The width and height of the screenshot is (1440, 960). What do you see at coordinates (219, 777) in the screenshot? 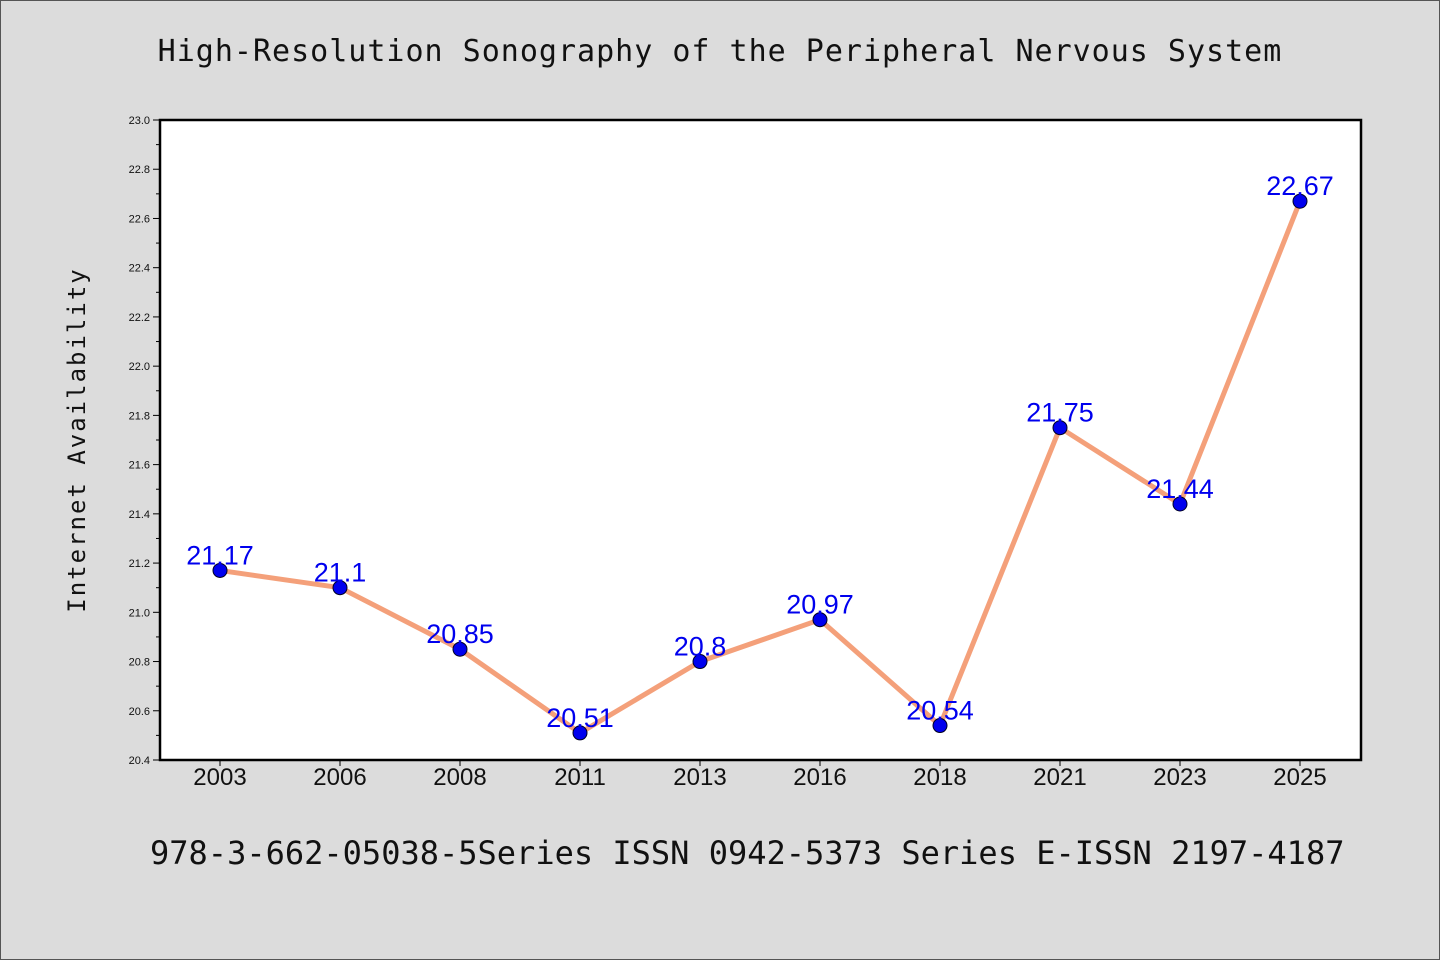
I see `x-tick-label: 2003` at bounding box center [219, 777].